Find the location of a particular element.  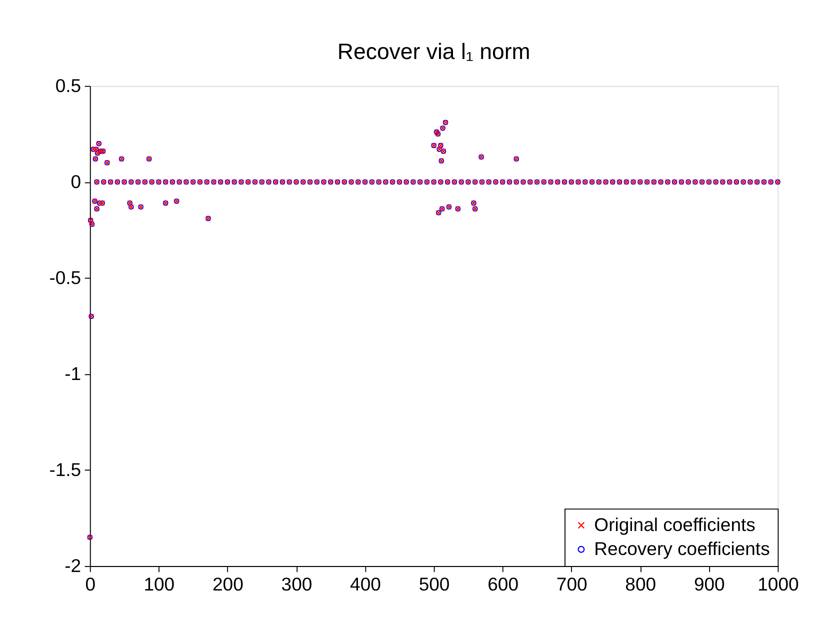

x-tick-label: 500 is located at coordinates (434, 584).